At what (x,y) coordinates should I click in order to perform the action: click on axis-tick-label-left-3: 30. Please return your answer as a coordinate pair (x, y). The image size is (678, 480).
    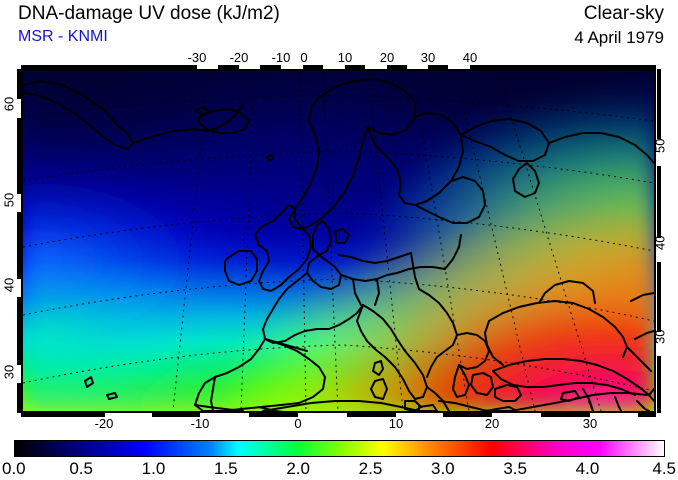
    Looking at the image, I should click on (9, 372).